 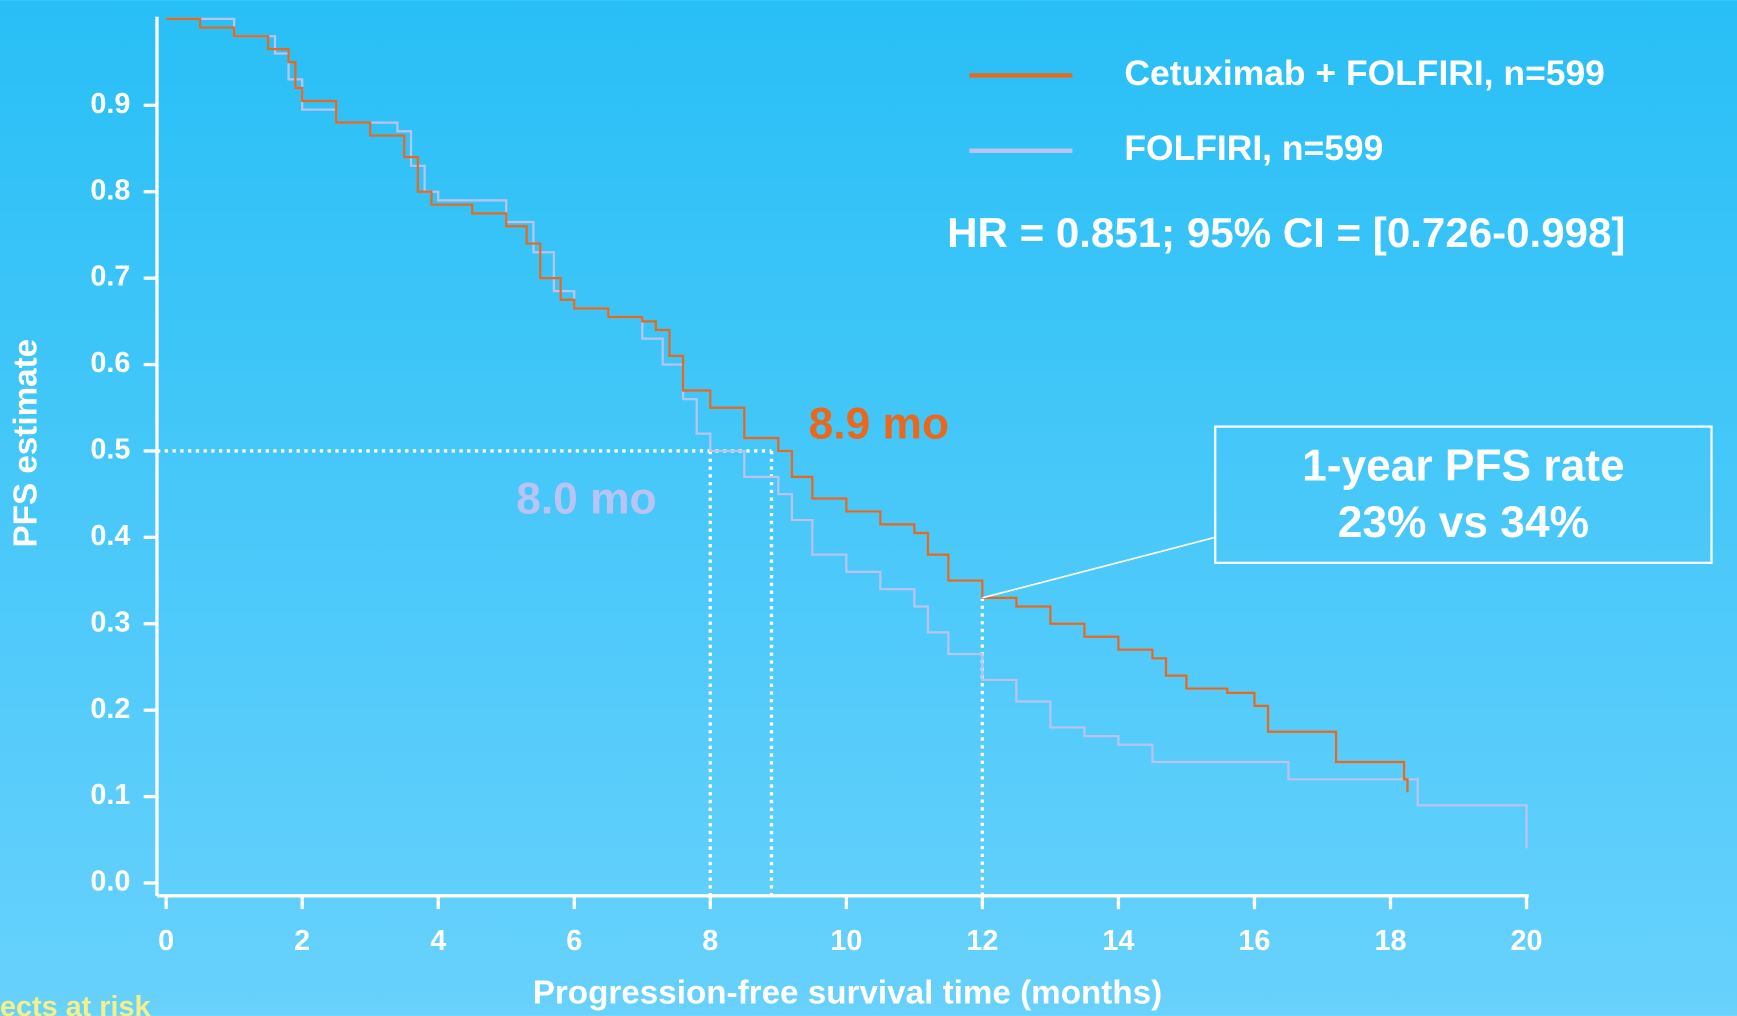 I want to click on y-tick-label: 0.4, so click(x=110, y=536).